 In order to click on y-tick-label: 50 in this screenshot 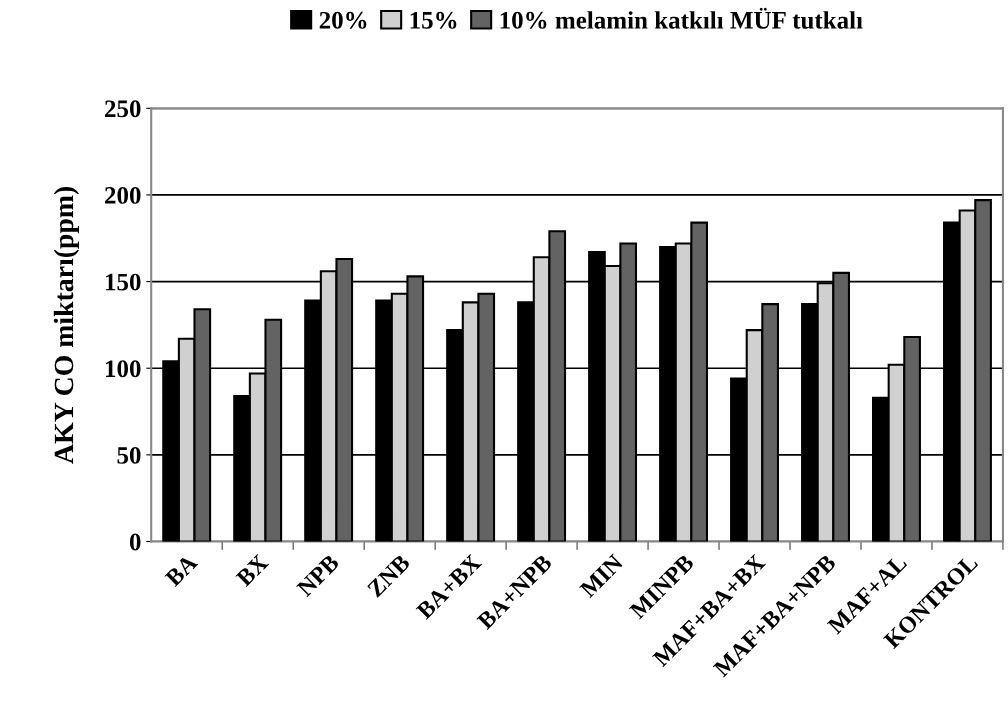, I will do `click(129, 455)`.